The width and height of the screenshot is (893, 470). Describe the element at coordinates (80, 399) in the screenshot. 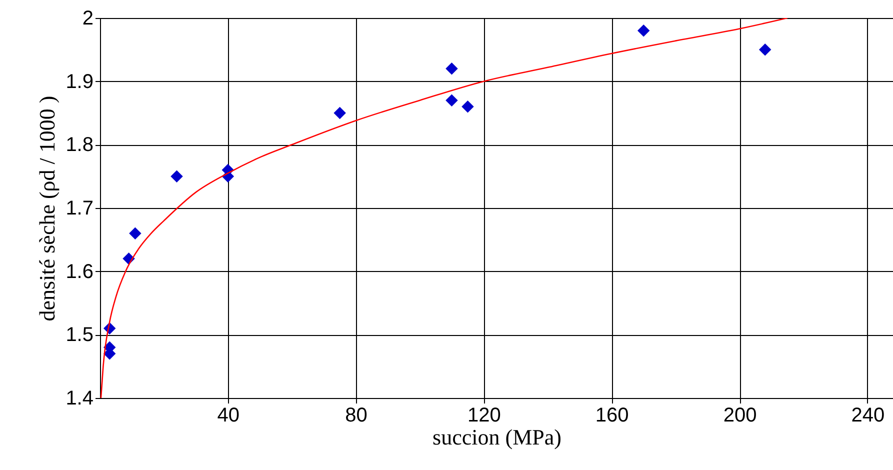

I see `y-tick-label: 1.4` at that location.